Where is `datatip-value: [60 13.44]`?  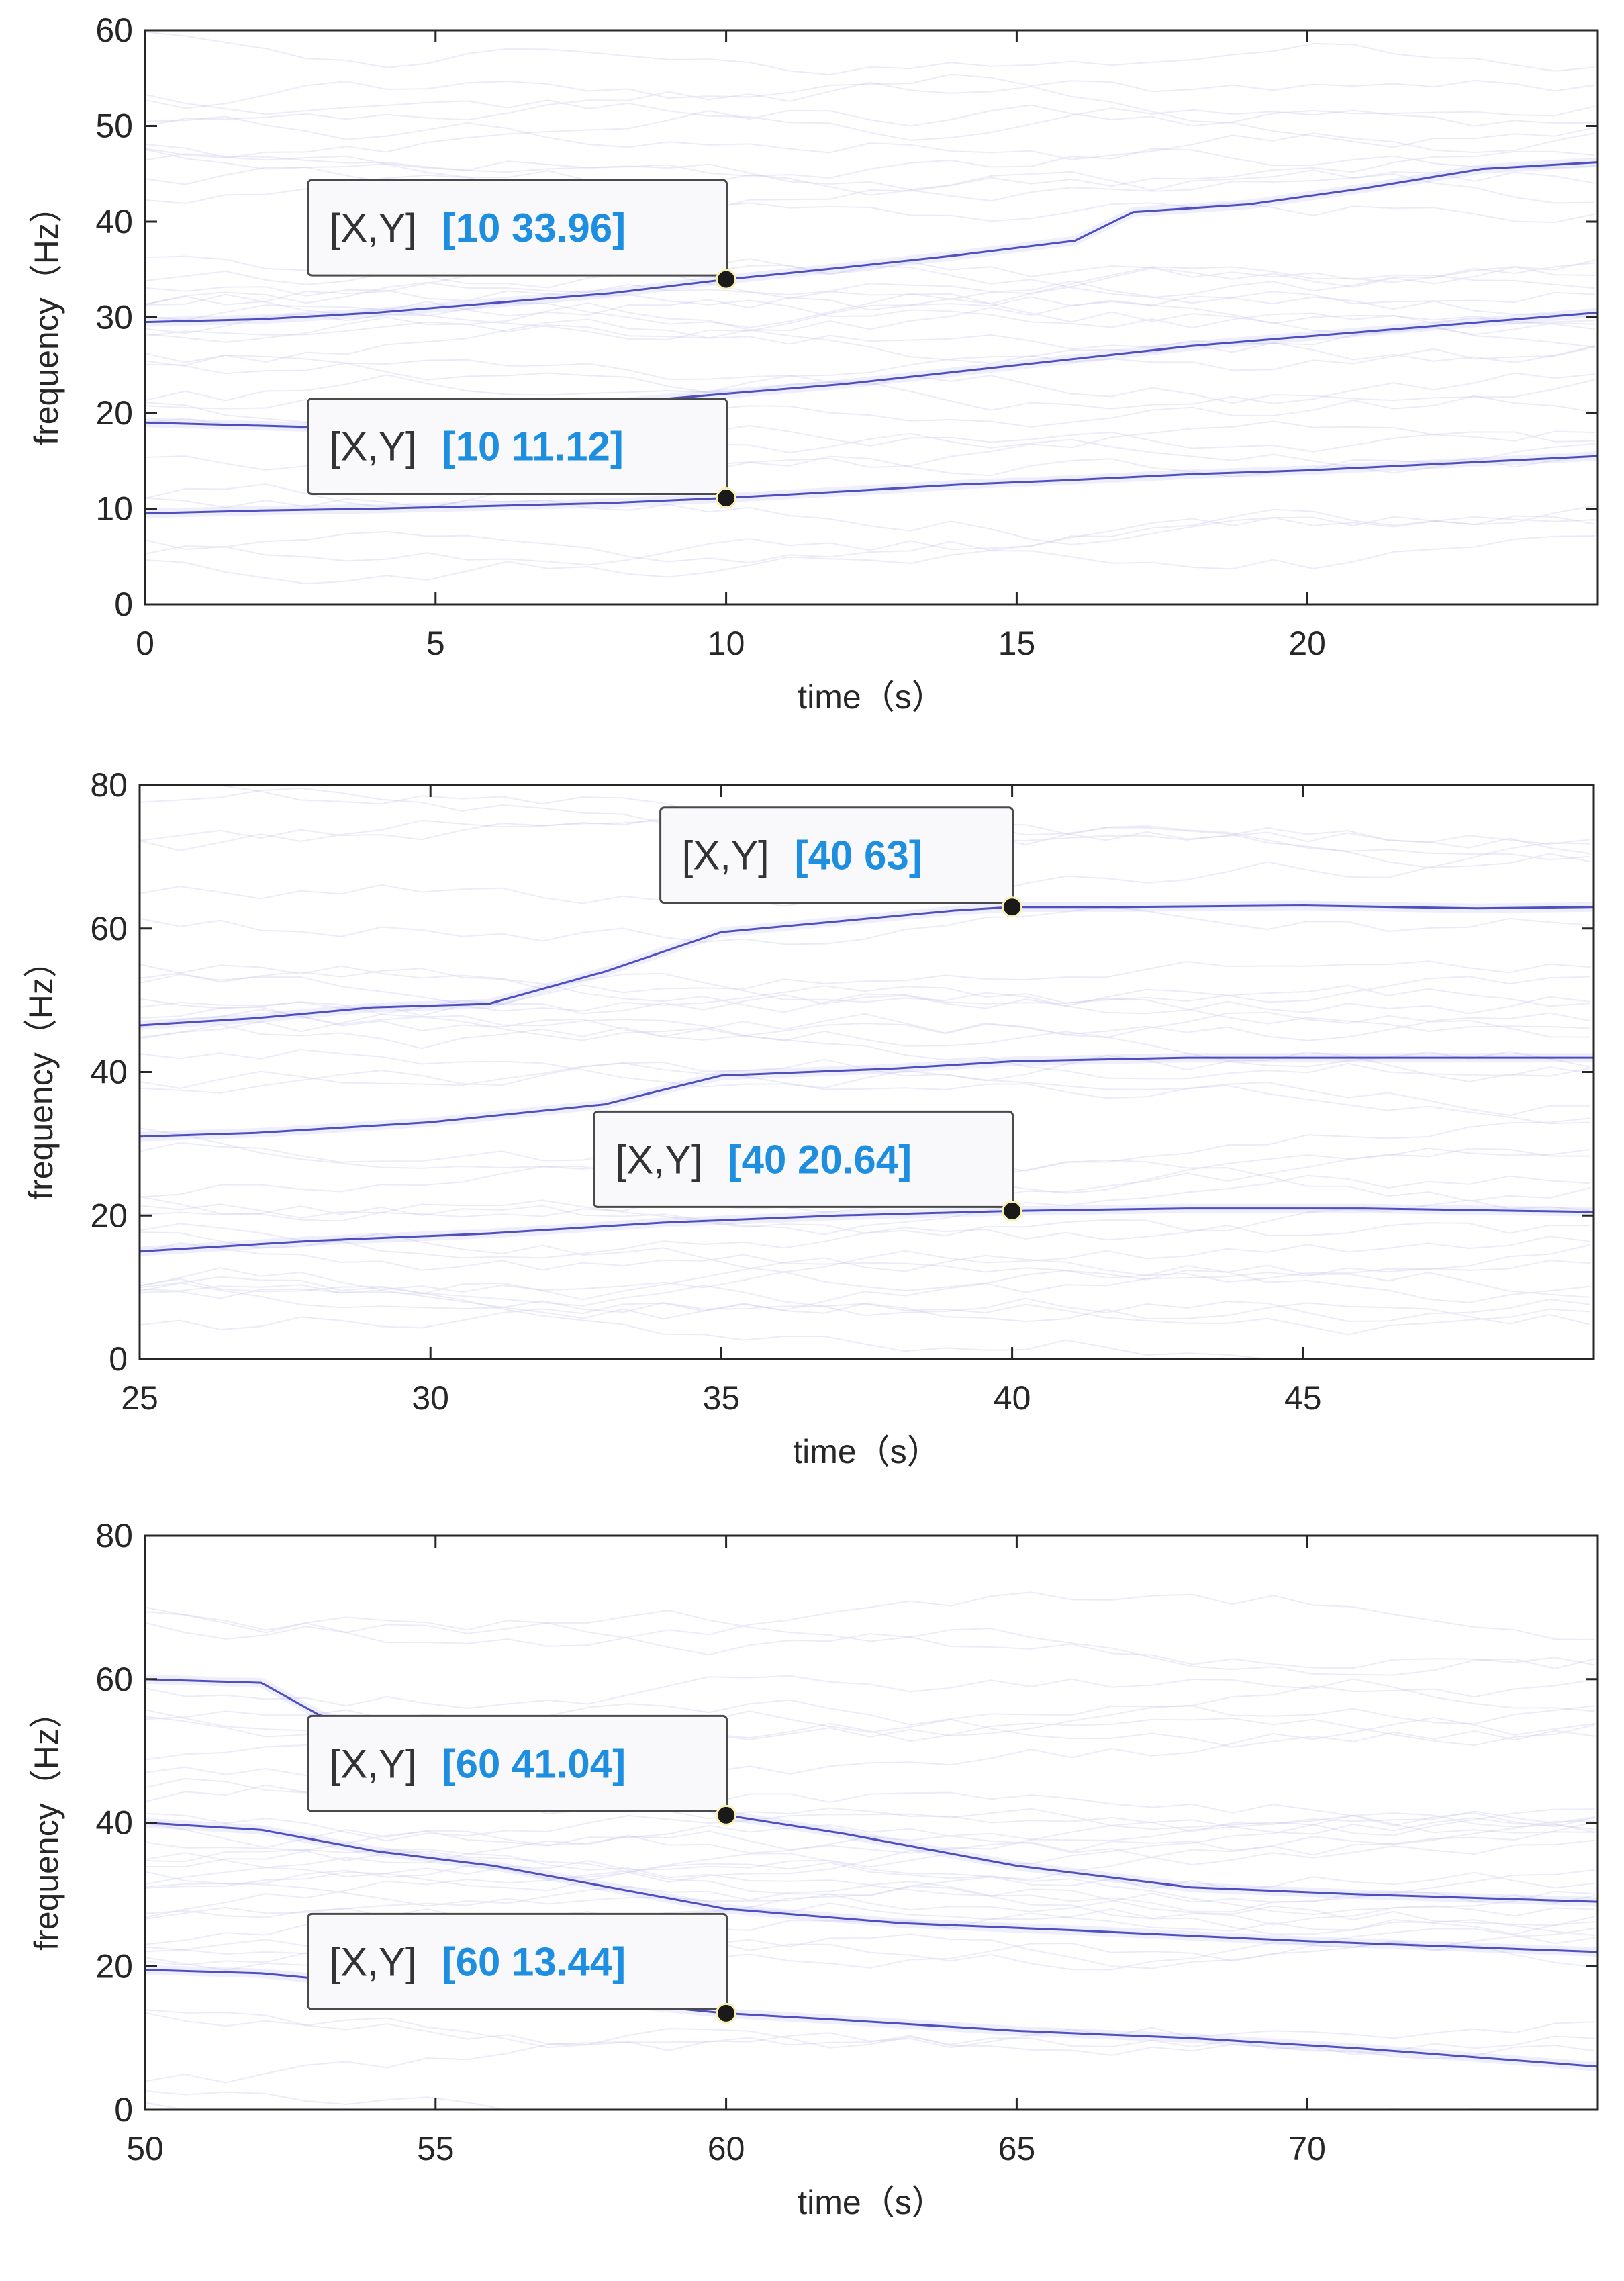
datatip-value: [60 13.44] is located at coordinates (534, 1961).